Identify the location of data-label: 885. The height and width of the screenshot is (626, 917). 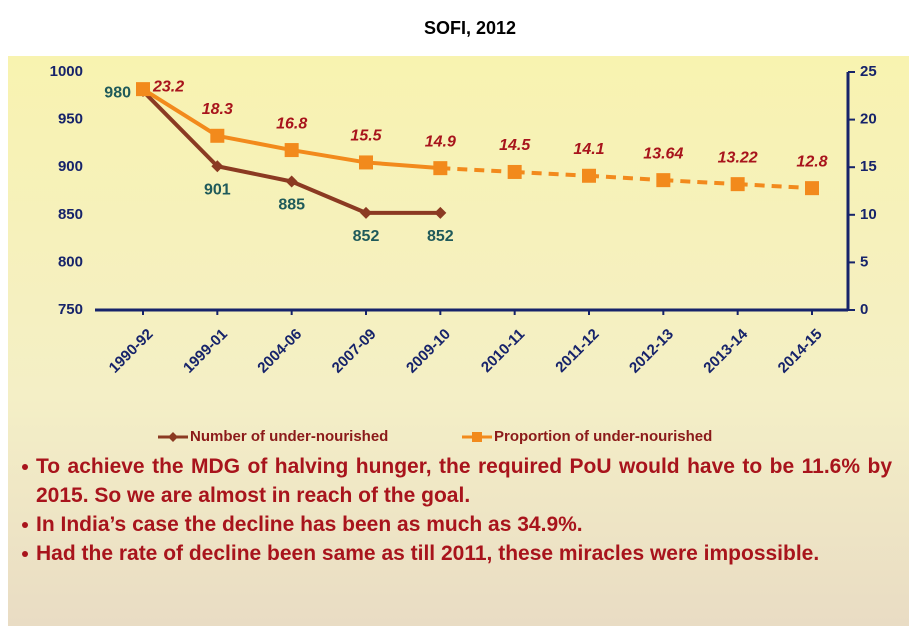
(291, 205).